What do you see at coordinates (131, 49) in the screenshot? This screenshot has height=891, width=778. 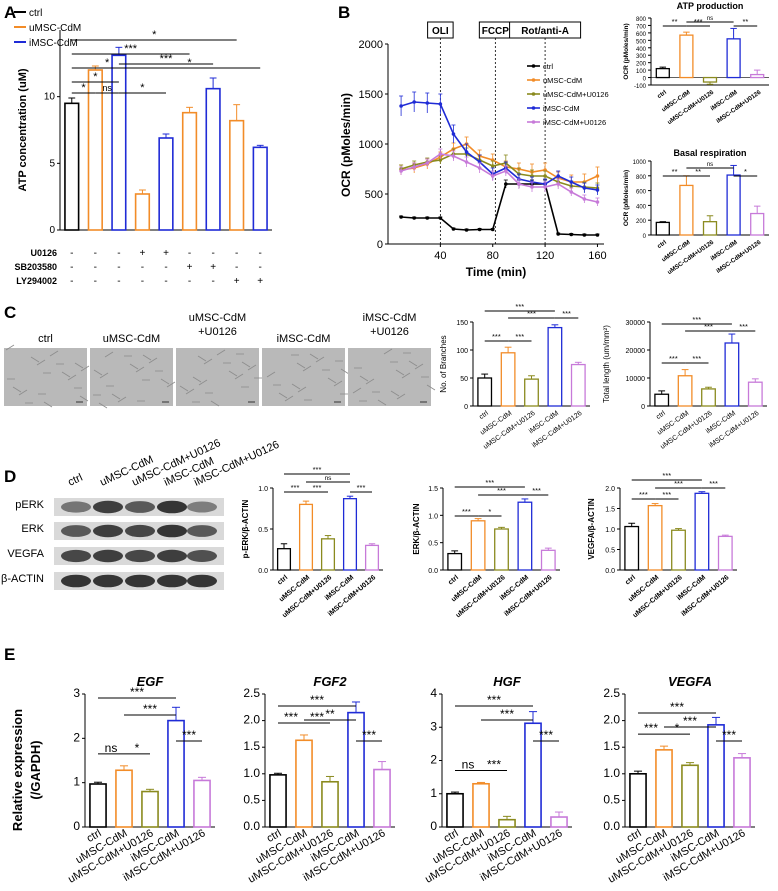 I see `sigA2-label: ***` at bounding box center [131, 49].